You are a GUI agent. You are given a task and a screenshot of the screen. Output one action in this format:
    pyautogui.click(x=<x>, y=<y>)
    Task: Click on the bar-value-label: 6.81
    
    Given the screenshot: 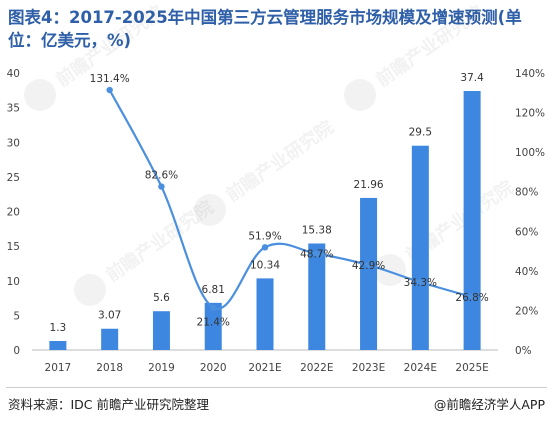 What is the action you would take?
    pyautogui.click(x=213, y=290)
    